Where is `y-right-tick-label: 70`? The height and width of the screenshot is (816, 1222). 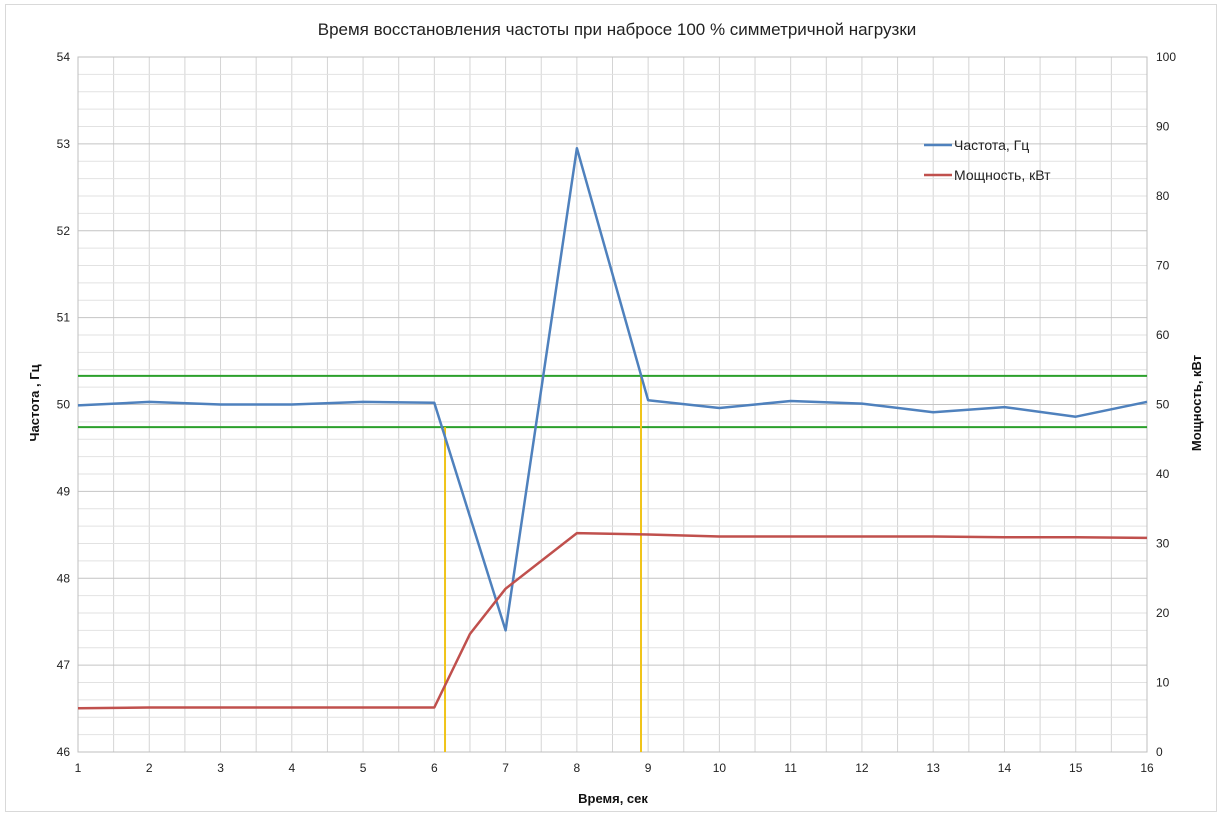
y-right-tick-label: 70 is located at coordinates (1163, 266).